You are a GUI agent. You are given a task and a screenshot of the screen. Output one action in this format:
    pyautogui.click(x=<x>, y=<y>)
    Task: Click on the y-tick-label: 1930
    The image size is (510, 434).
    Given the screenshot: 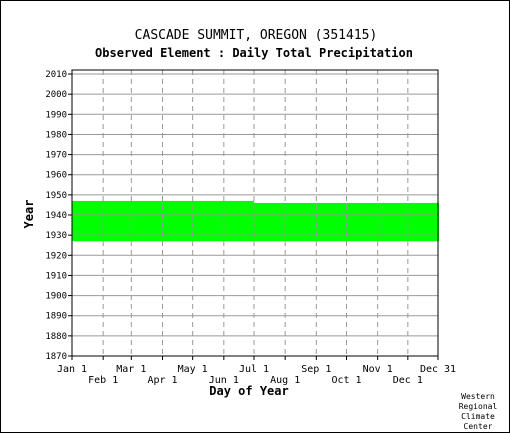 What is the action you would take?
    pyautogui.click(x=56, y=236)
    